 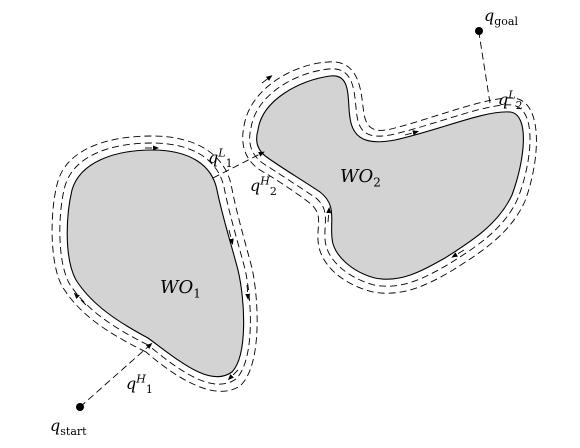 What do you see at coordinates (501, 17) in the screenshot?
I see `label-q-goal: qgoal` at bounding box center [501, 17].